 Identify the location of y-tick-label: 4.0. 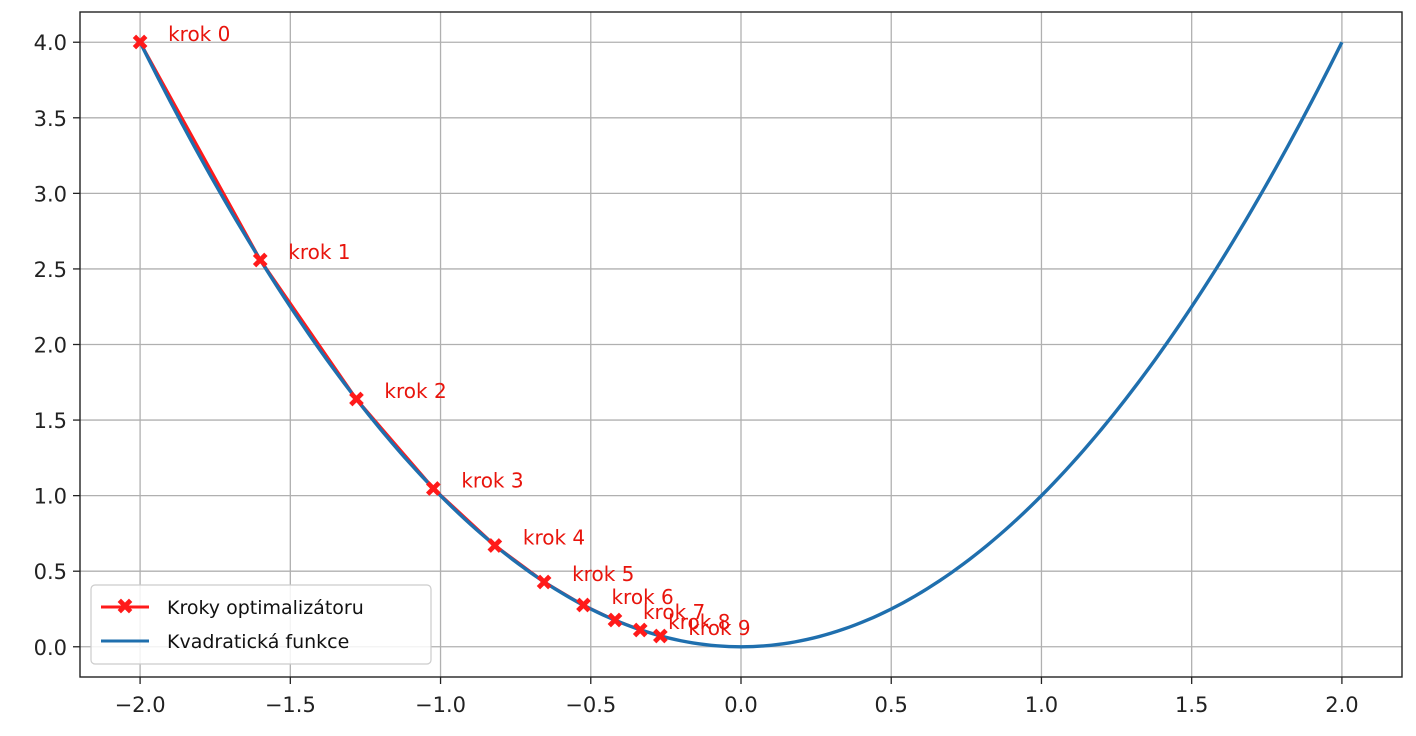
(50, 43).